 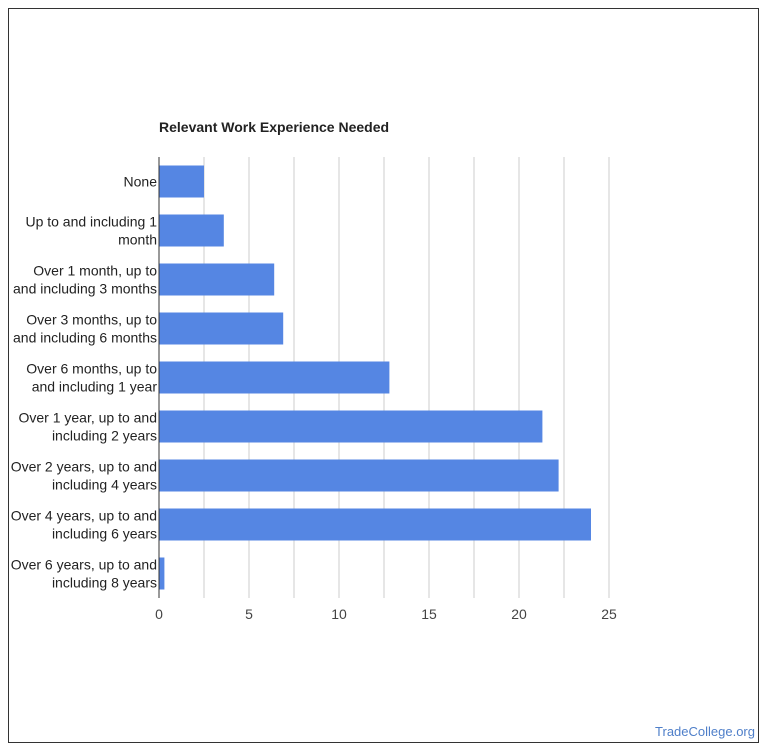 I want to click on watermark: TradeCollege.org, so click(x=705, y=731).